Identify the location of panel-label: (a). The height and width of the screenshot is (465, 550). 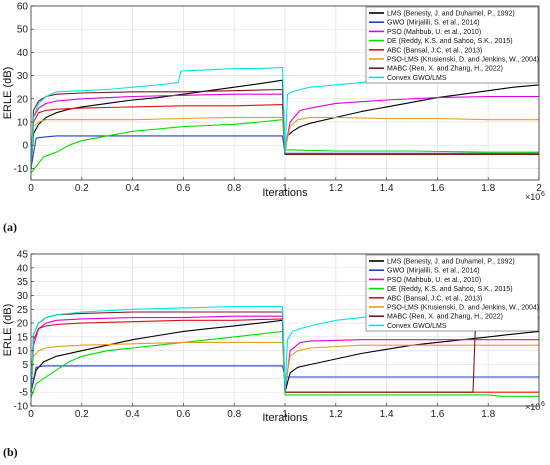
(10, 227).